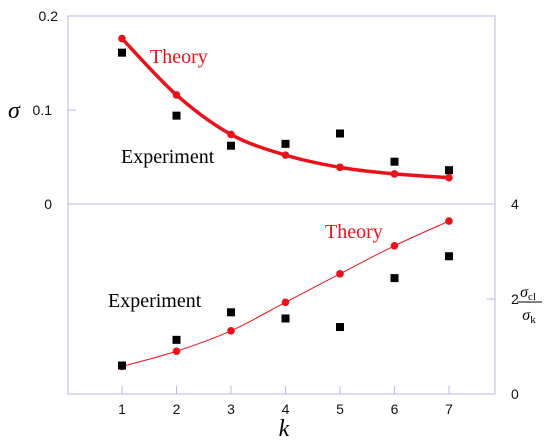 The height and width of the screenshot is (442, 555). What do you see at coordinates (14, 111) in the screenshot?
I see `top-y-axis-label: σ` at bounding box center [14, 111].